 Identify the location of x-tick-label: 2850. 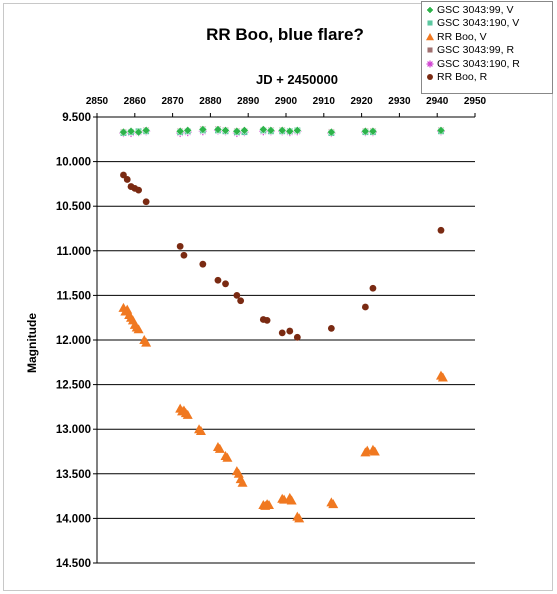
(97, 101).